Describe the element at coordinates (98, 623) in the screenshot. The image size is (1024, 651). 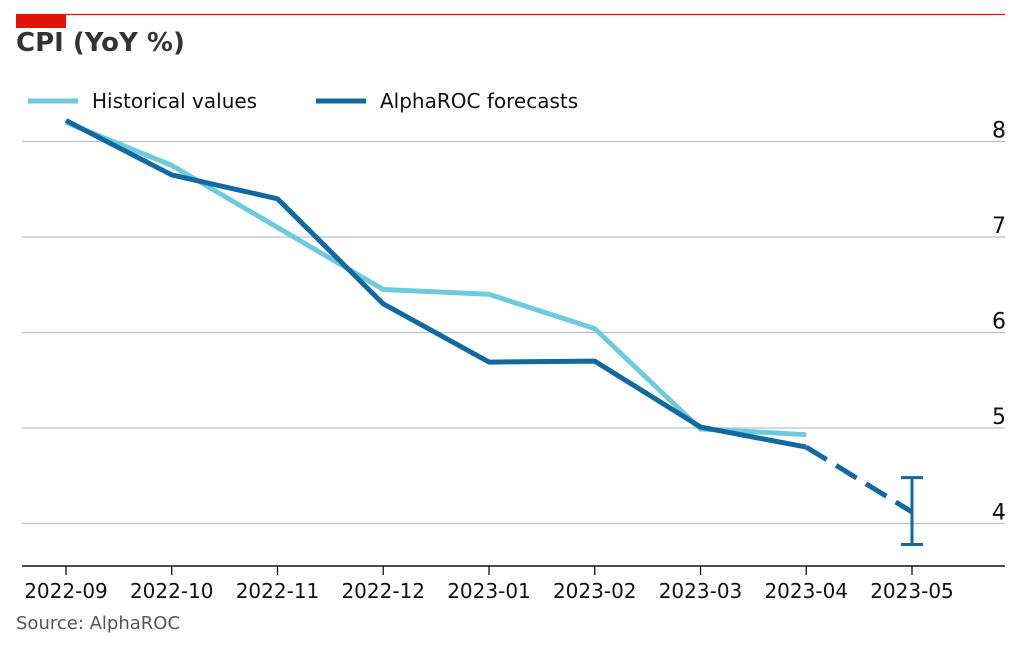
I see `source-note: Source: AlphaROC` at that location.